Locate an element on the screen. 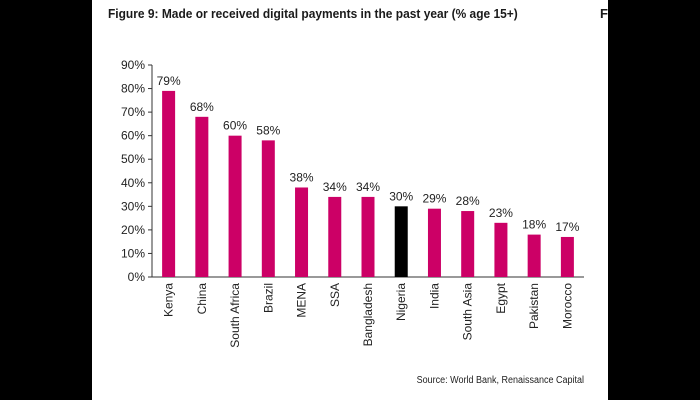  y-tick-label: 80% is located at coordinates (133, 89).